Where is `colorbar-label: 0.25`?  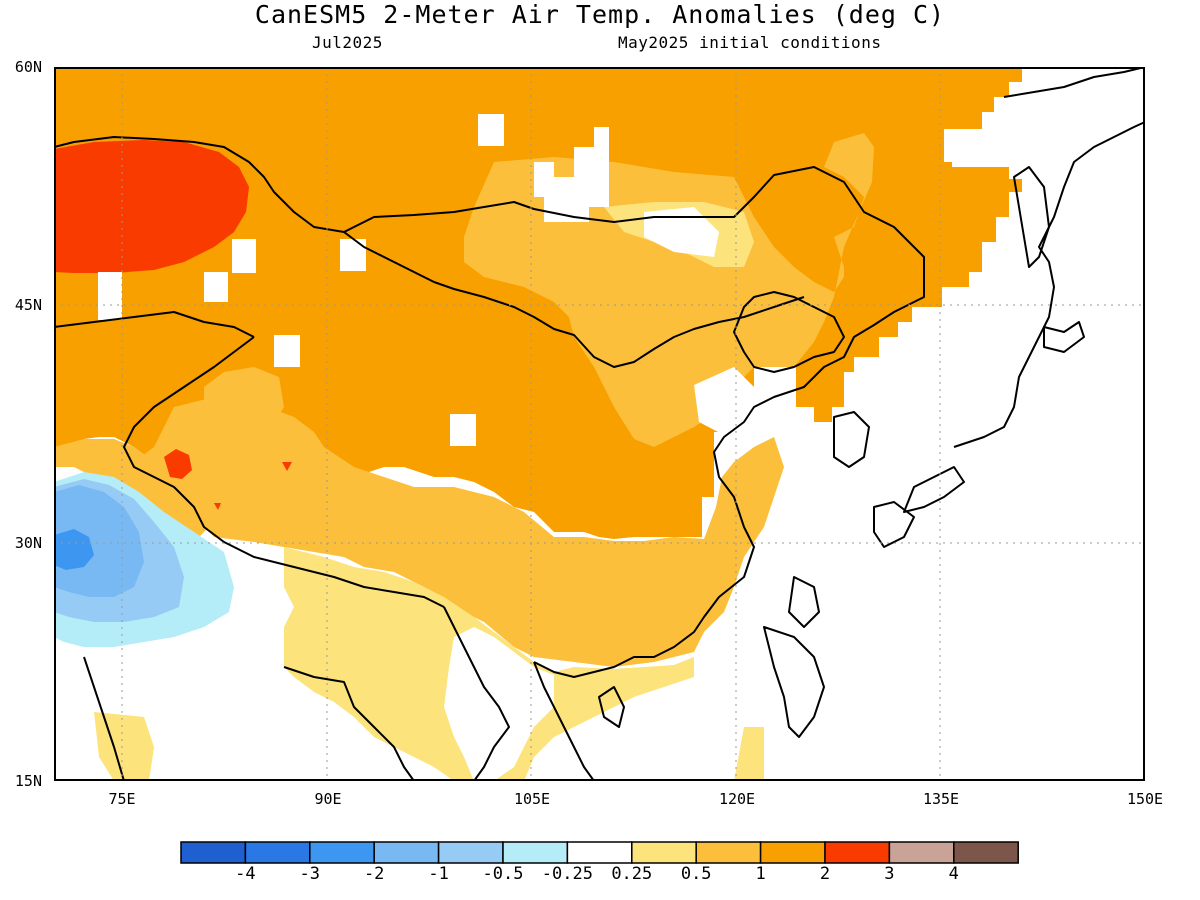
colorbar-label: 0.25 is located at coordinates (632, 874).